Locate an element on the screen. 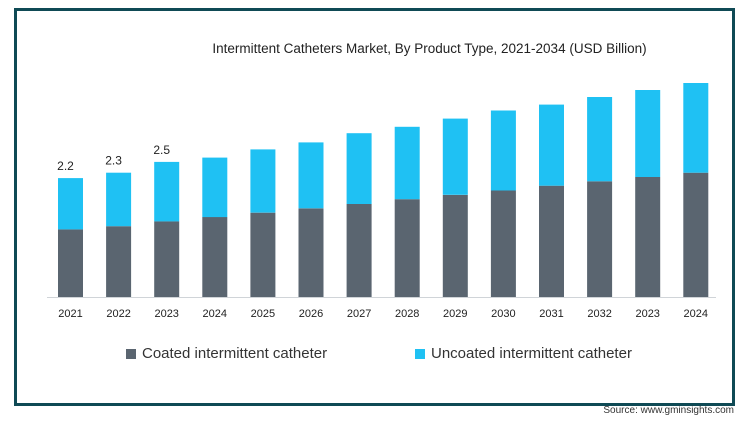  x-tick-label-2: 2023 is located at coordinates (166, 314).